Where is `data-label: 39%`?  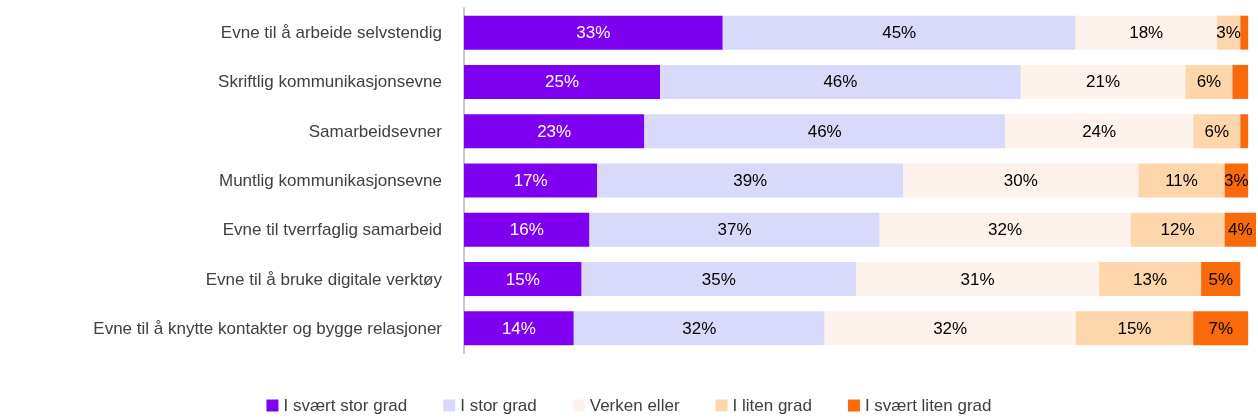
data-label: 39% is located at coordinates (750, 180).